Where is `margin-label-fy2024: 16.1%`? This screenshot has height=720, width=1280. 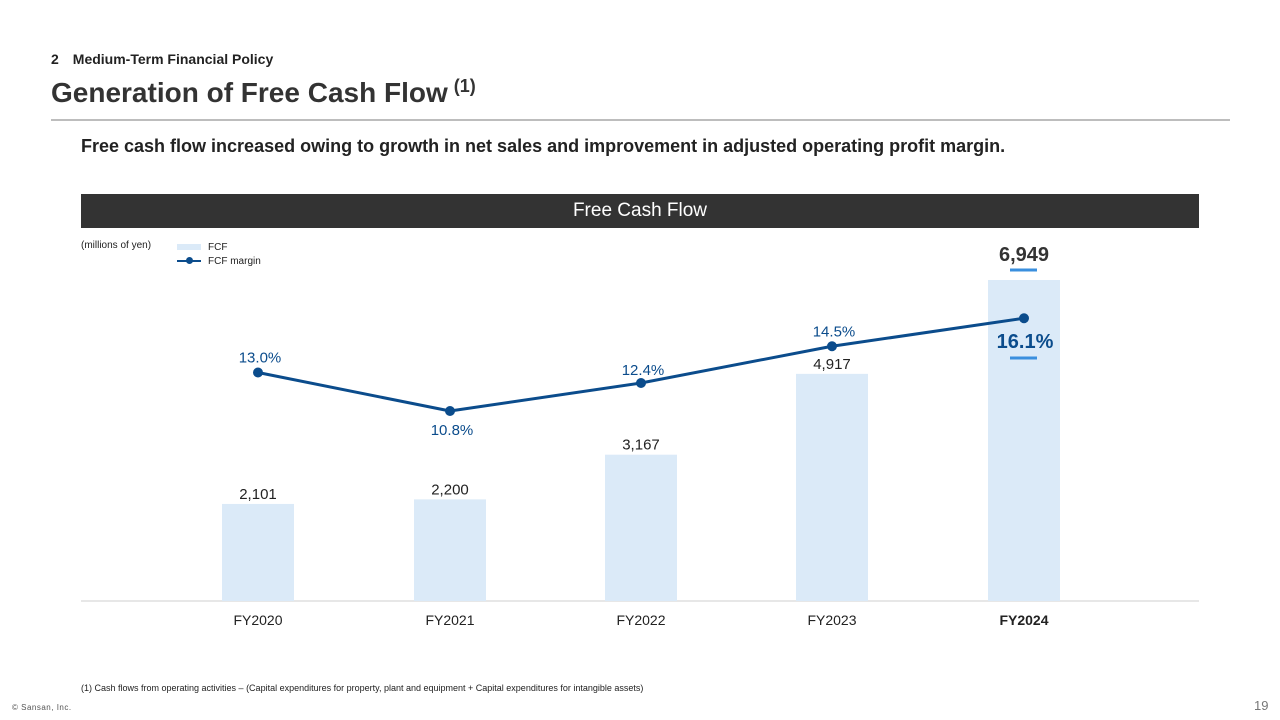 margin-label-fy2024: 16.1% is located at coordinates (1025, 342).